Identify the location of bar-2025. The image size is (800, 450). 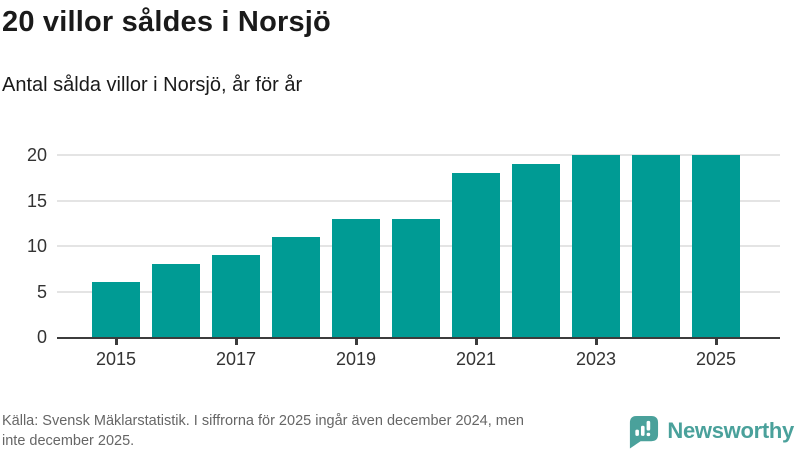
(716, 246).